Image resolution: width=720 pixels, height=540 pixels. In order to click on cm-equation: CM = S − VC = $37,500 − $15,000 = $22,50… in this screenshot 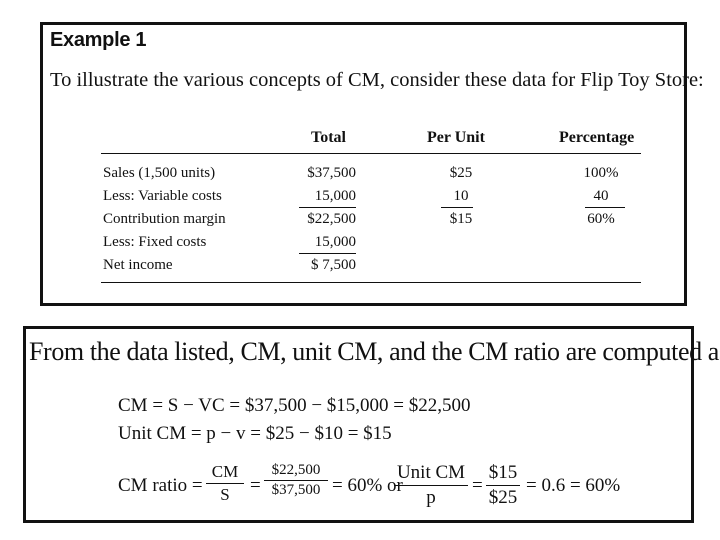, I will do `click(294, 405)`.